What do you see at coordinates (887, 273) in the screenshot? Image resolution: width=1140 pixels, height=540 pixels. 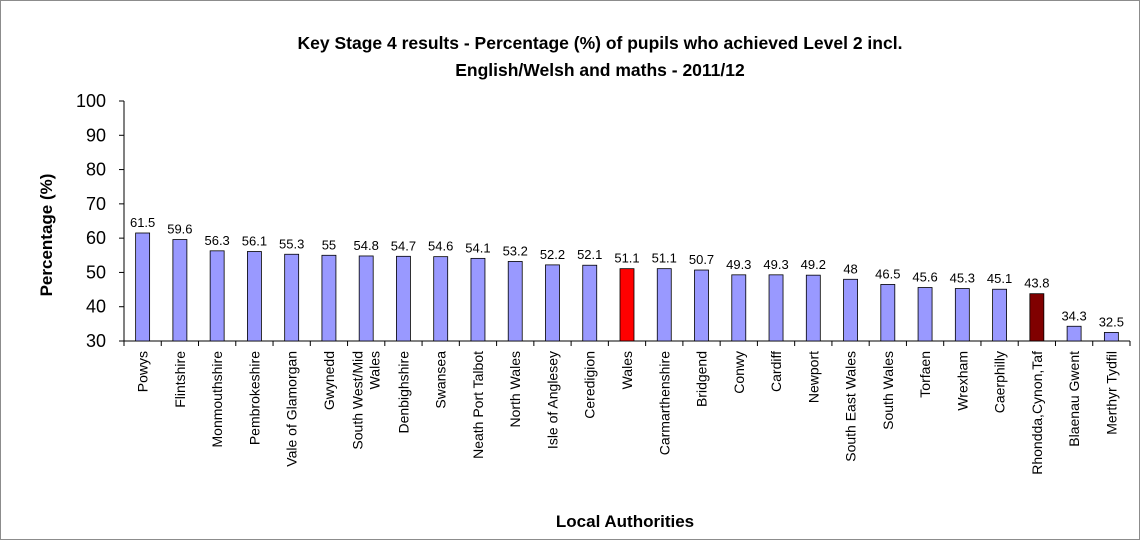 I see `data-label: 46.5` at bounding box center [887, 273].